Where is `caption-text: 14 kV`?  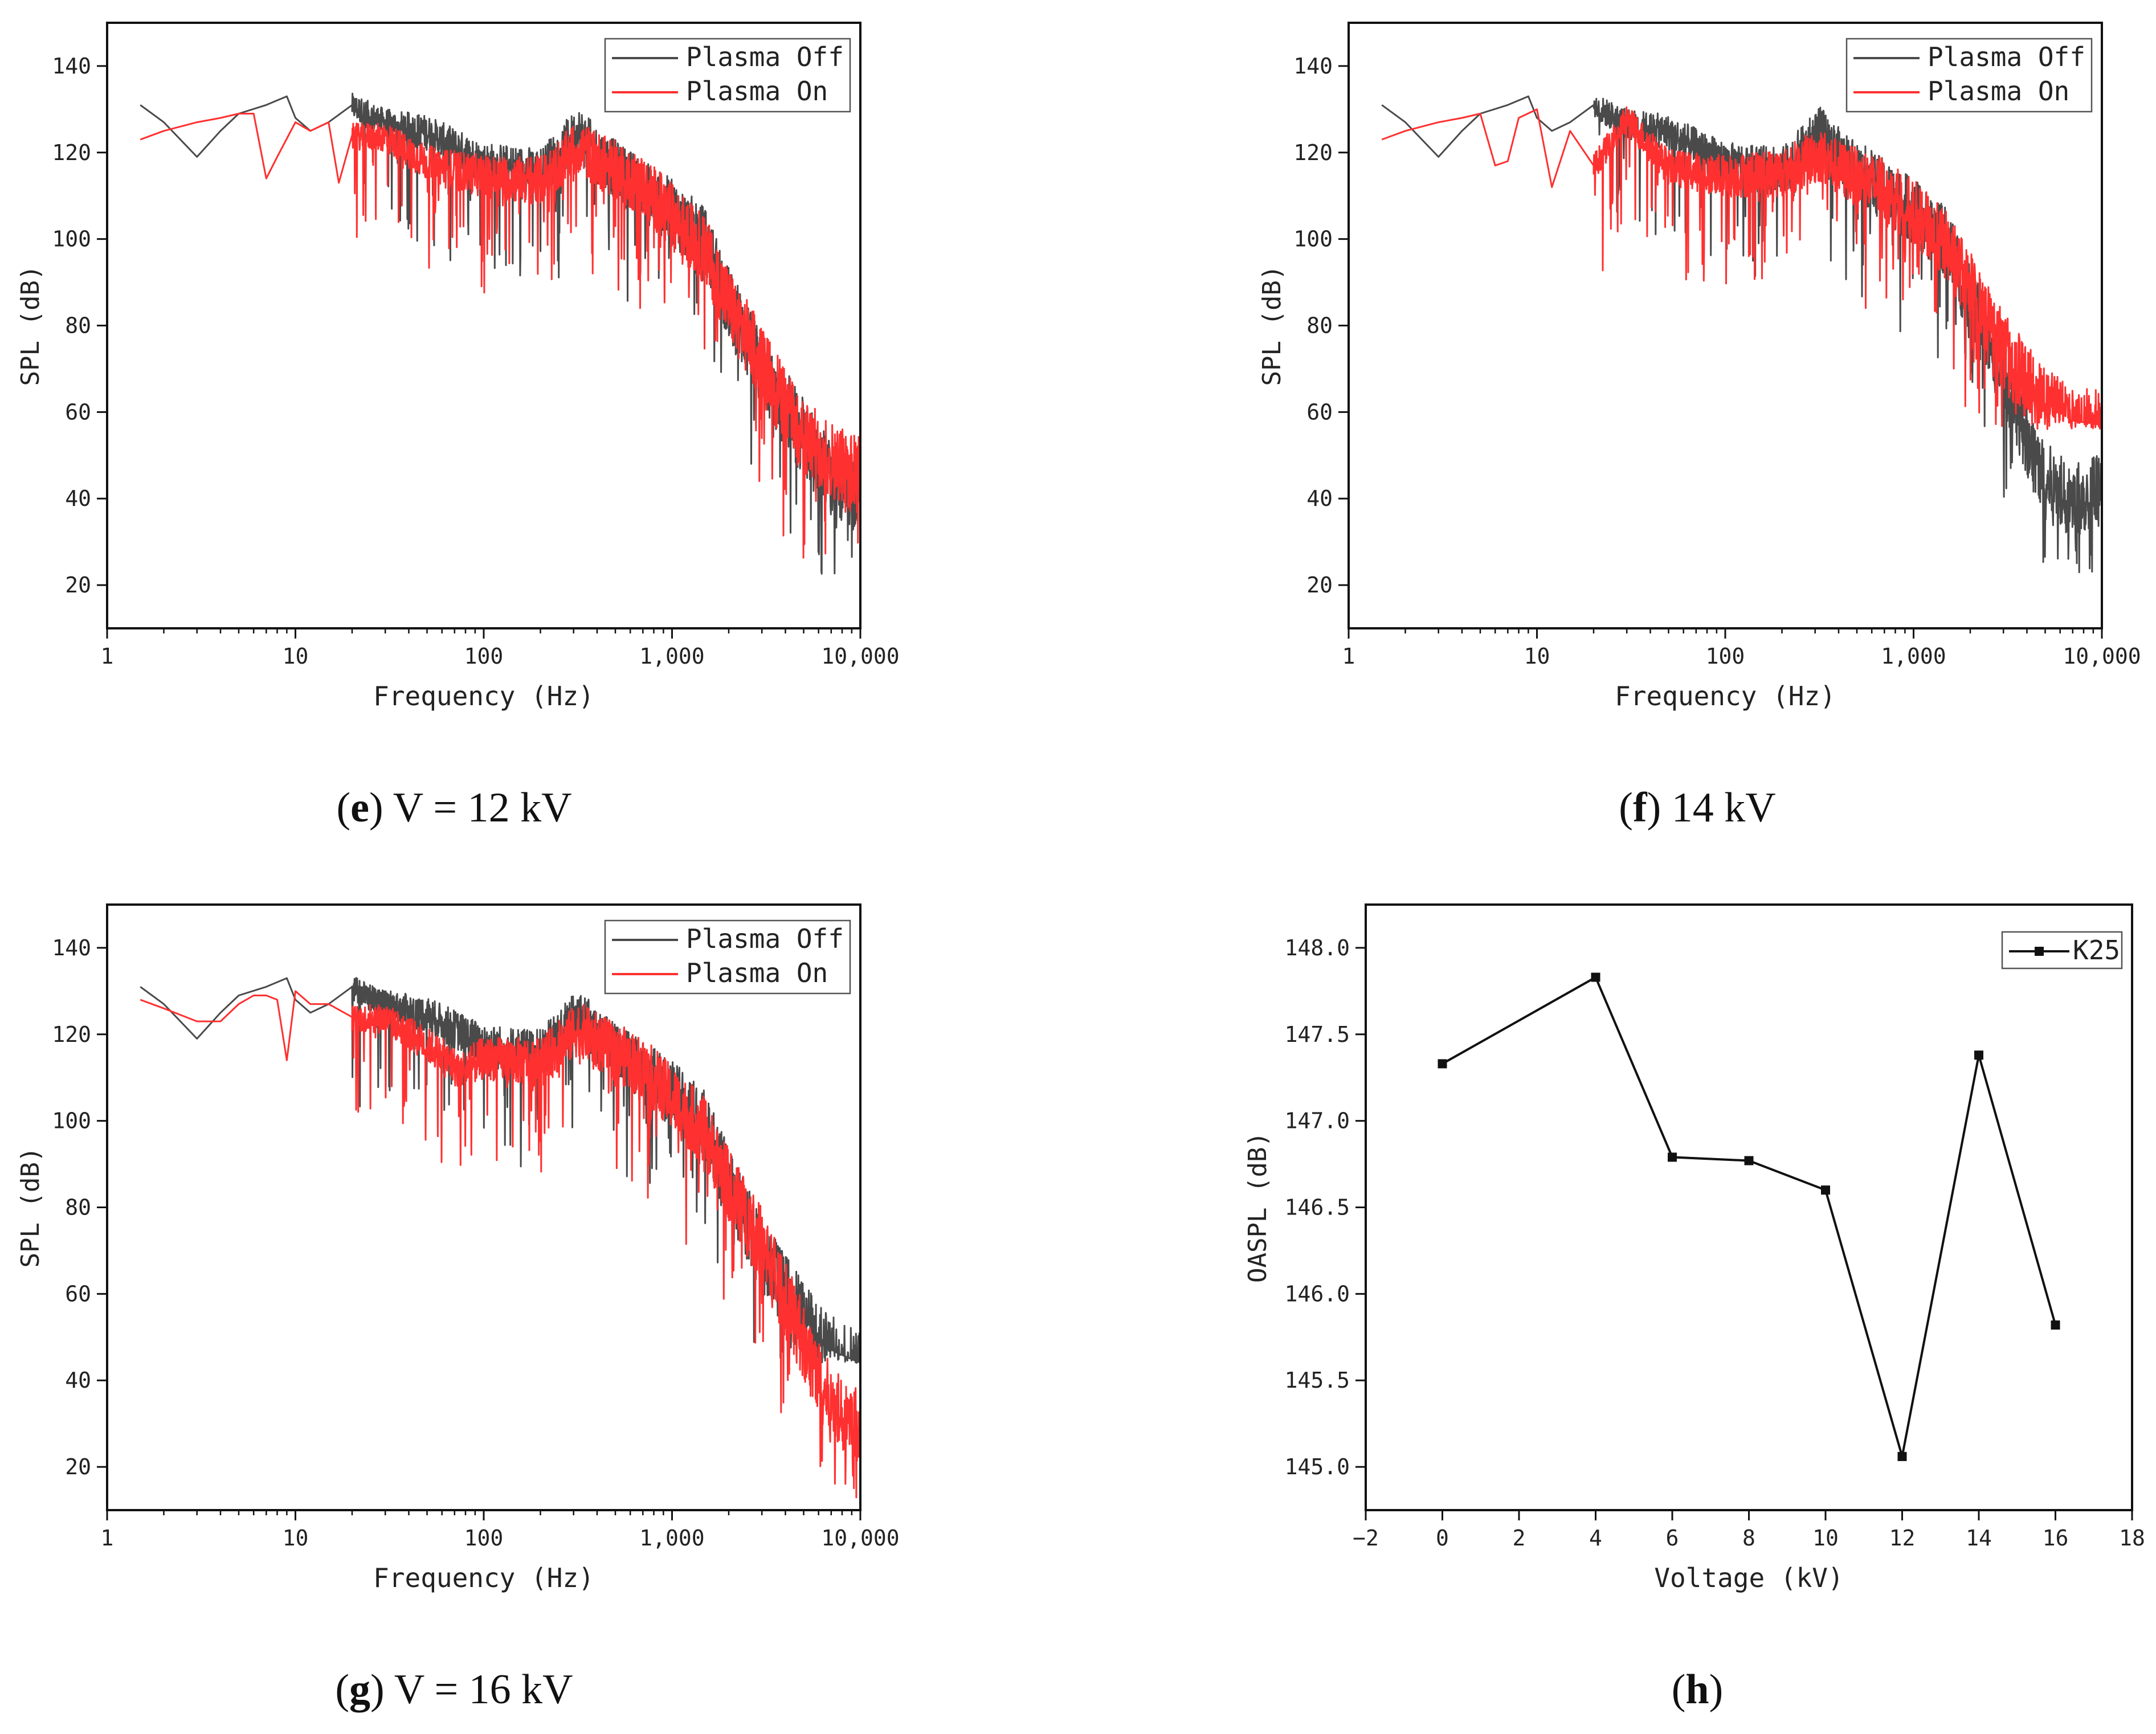
caption-text: 14 kV is located at coordinates (1718, 807).